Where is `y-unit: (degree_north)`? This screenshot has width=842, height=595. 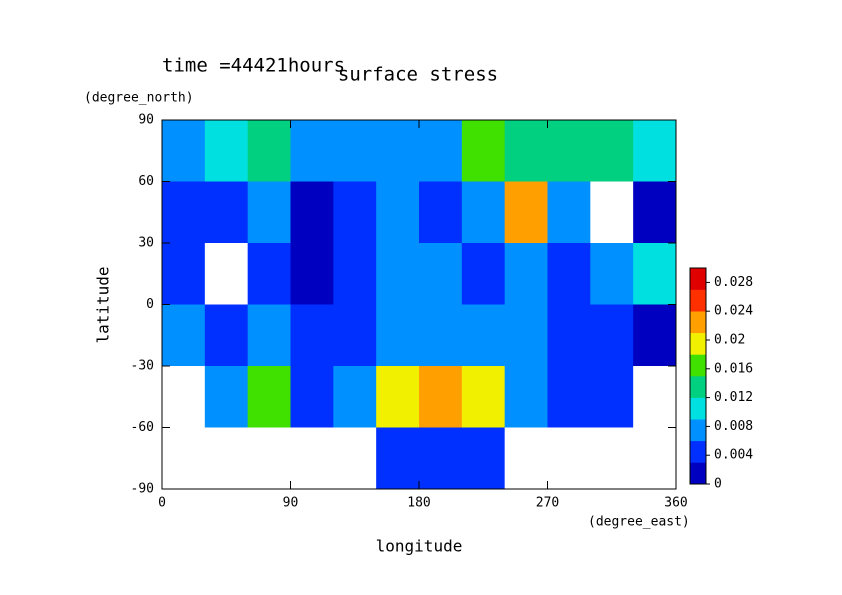
y-unit: (degree_north) is located at coordinates (139, 98).